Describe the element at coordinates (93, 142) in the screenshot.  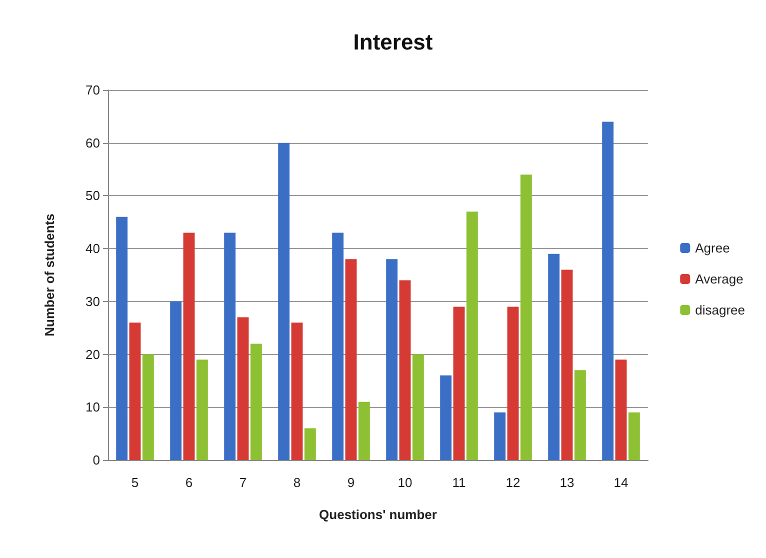
I see `y-tick-label: 60` at that location.